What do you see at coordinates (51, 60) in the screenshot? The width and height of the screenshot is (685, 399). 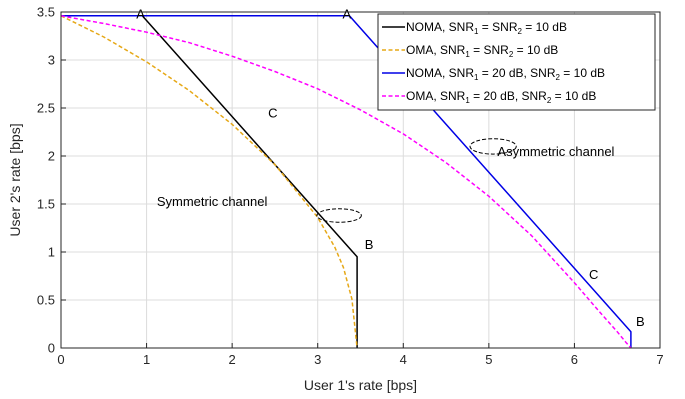 I see `y-tick-label: 3` at bounding box center [51, 60].